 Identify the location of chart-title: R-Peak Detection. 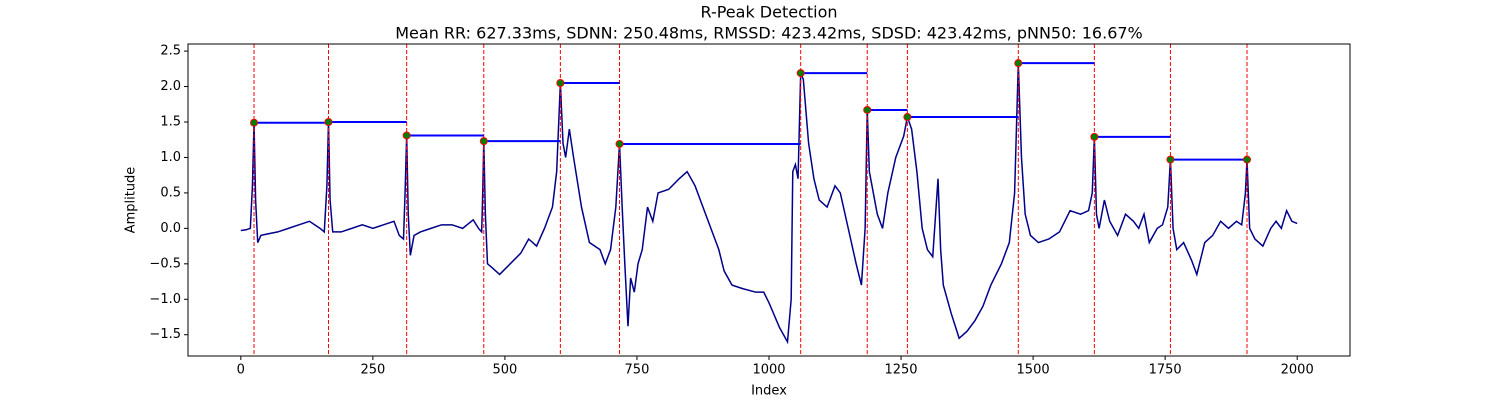
(768, 12).